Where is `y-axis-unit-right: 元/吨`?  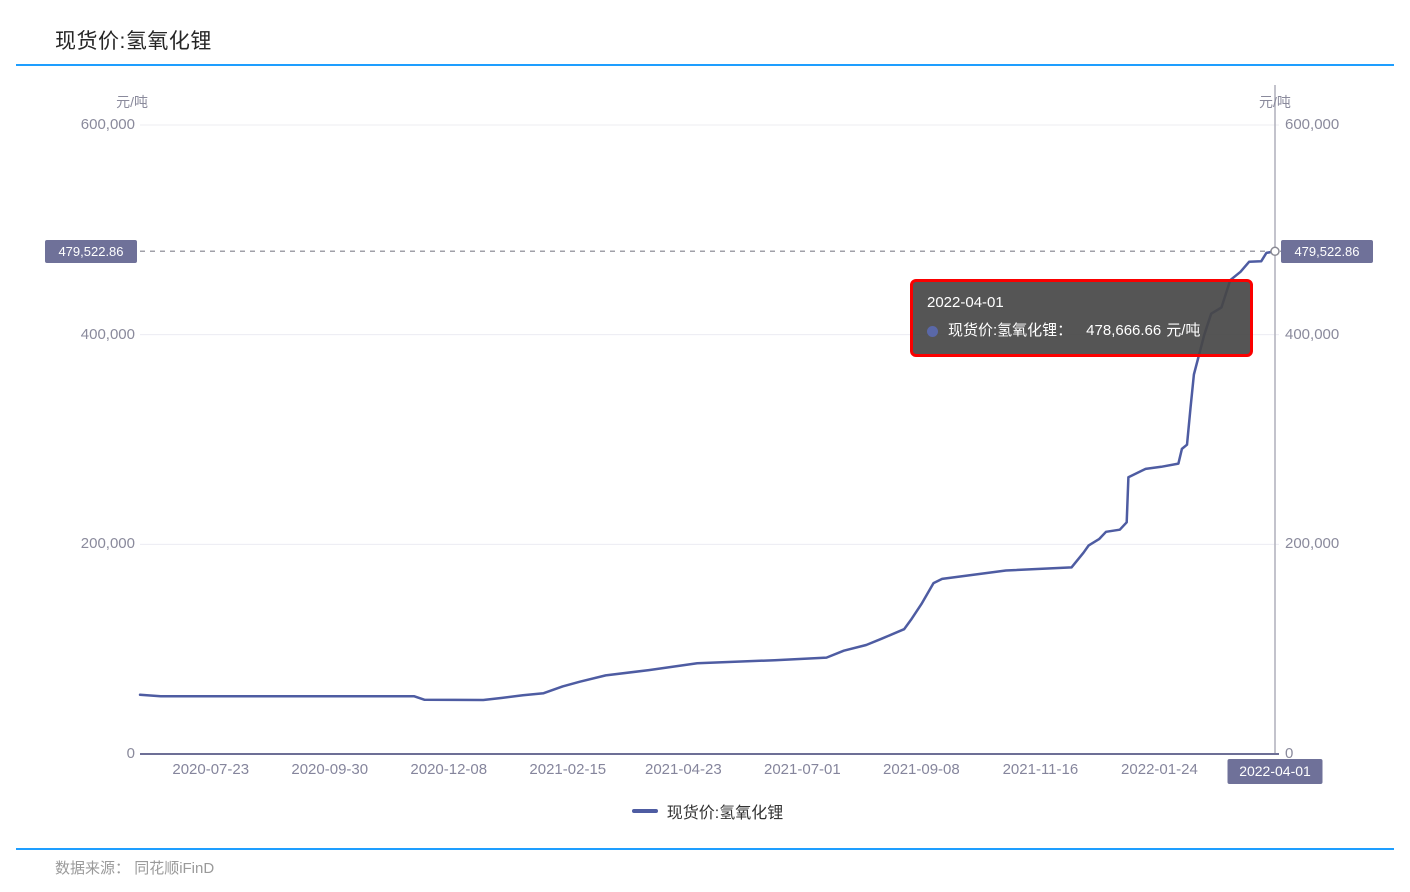
y-axis-unit-right: 元/吨 is located at coordinates (1275, 102).